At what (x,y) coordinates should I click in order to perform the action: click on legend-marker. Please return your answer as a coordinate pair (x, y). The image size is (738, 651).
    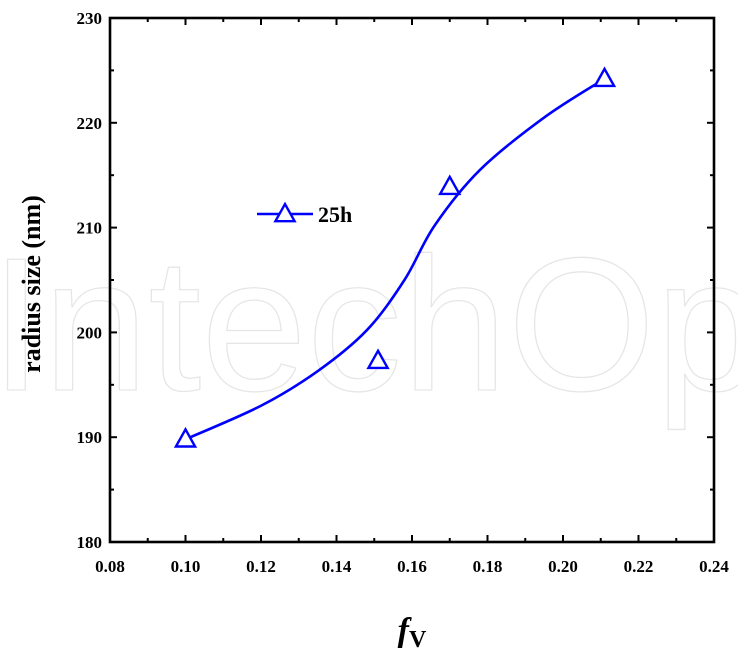
    Looking at the image, I should click on (285, 212).